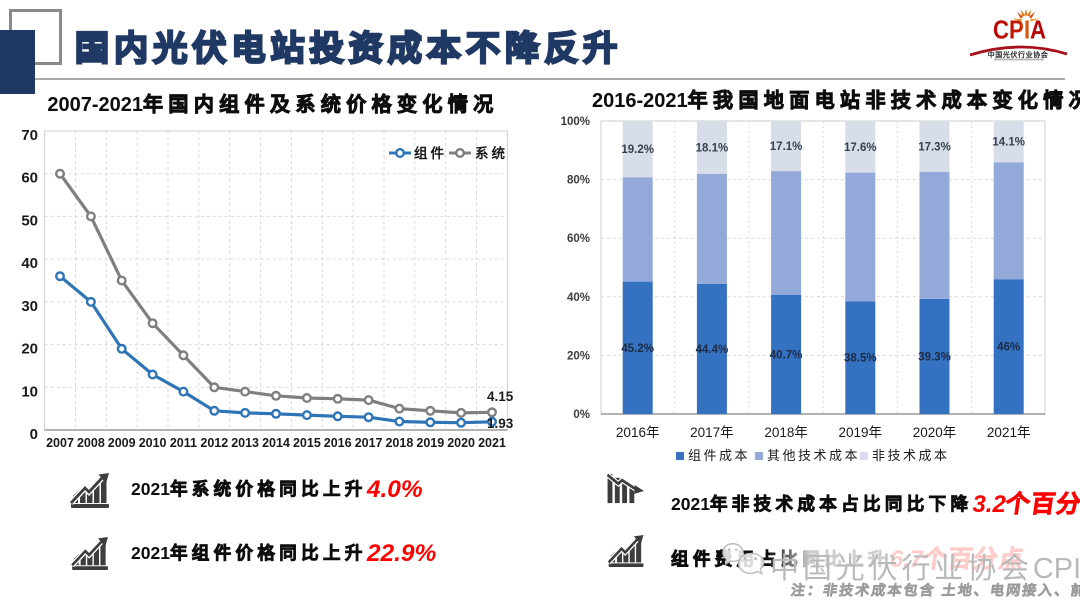  I want to click on svg-text: 45.2%, so click(637, 349).